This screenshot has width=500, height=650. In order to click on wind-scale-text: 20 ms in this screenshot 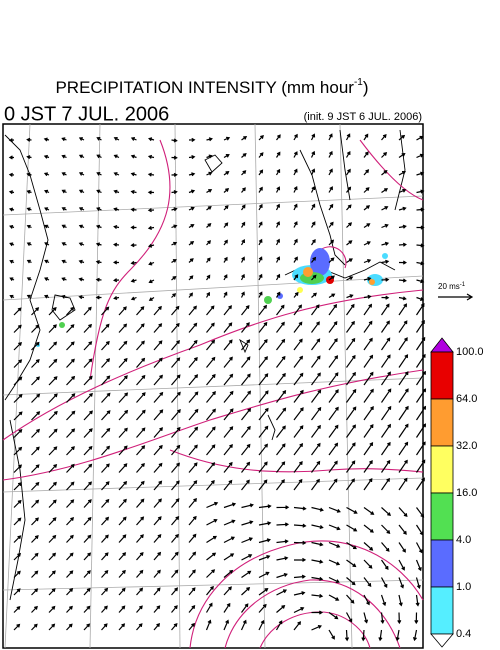, I will do `click(449, 286)`.